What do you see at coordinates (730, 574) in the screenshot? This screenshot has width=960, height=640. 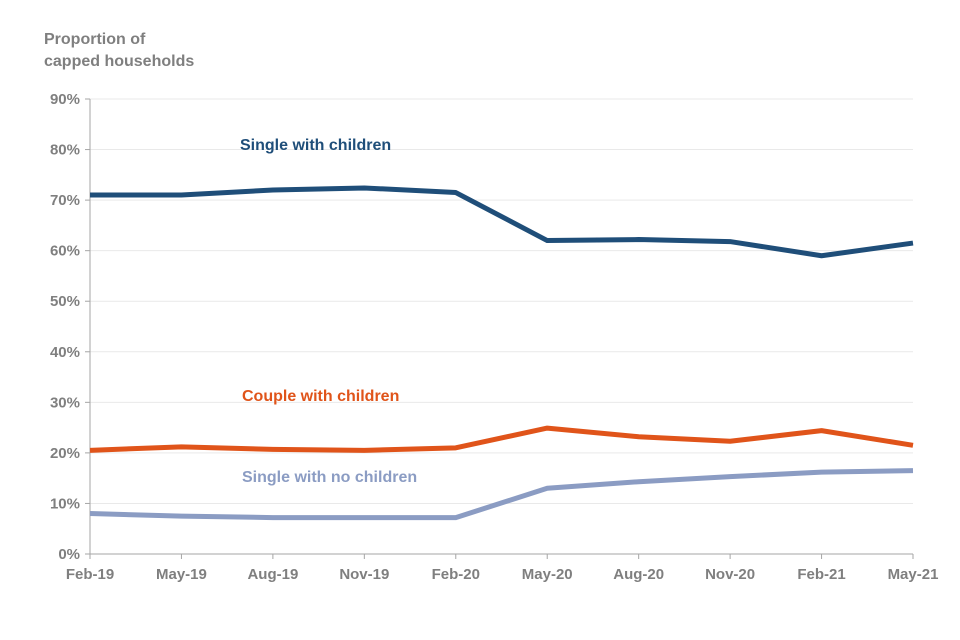 I see `x-tick-label: Nov-20` at bounding box center [730, 574].